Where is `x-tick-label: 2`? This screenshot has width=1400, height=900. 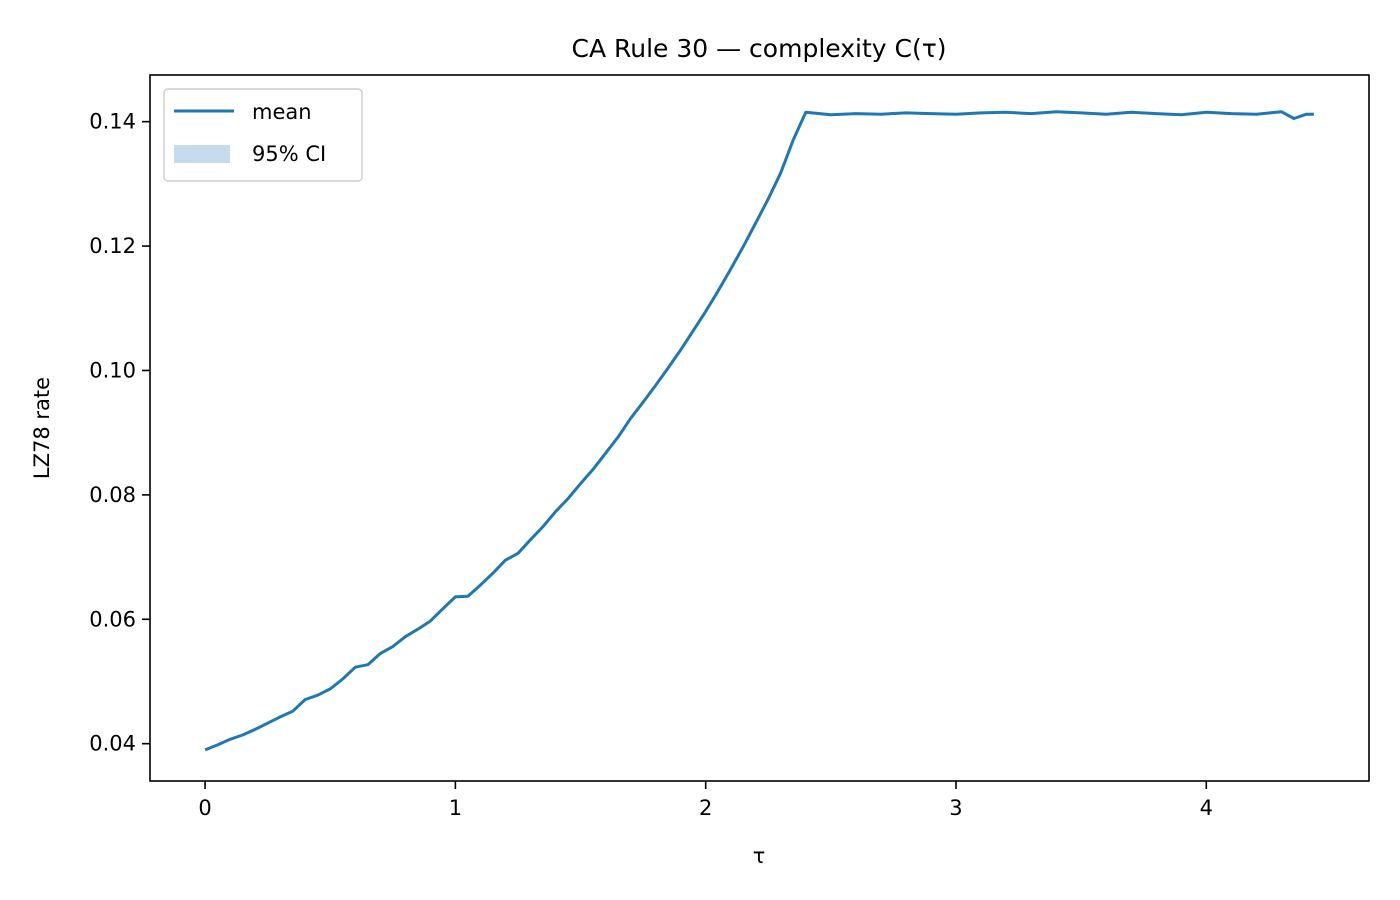 x-tick-label: 2 is located at coordinates (705, 808).